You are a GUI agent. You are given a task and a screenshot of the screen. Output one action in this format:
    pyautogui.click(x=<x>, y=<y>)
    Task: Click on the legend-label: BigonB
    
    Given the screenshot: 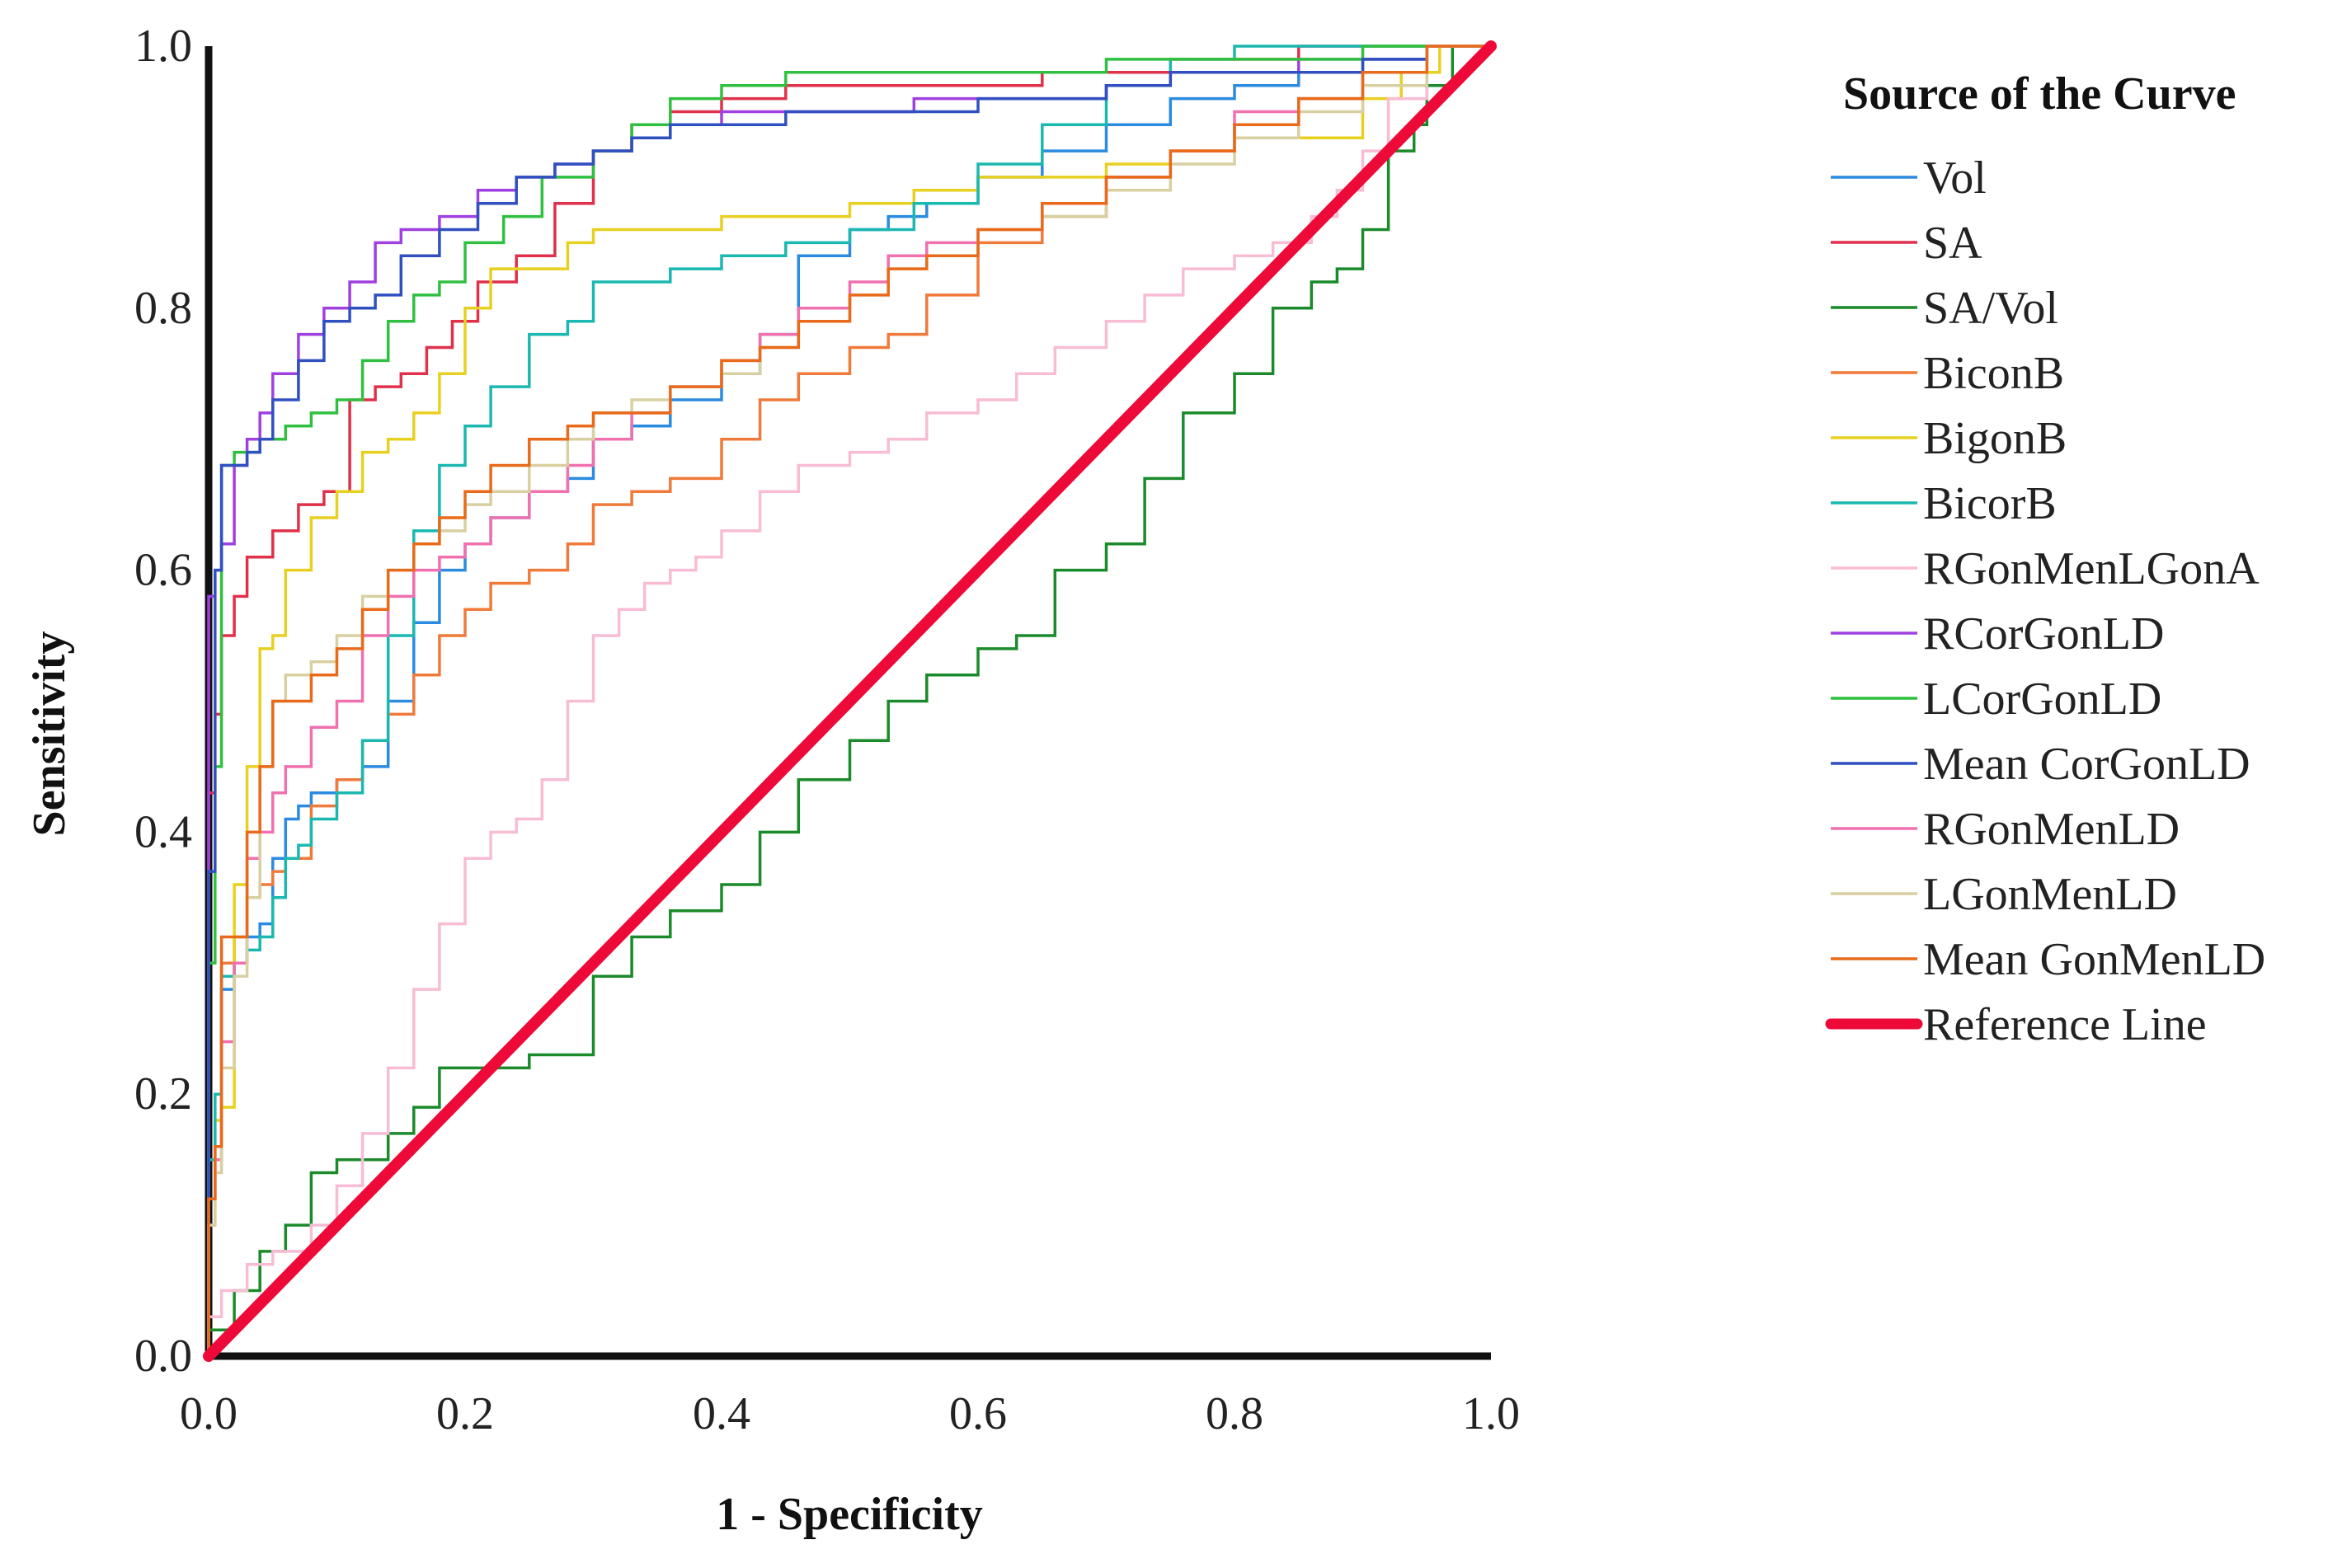 What is the action you would take?
    pyautogui.click(x=1995, y=438)
    